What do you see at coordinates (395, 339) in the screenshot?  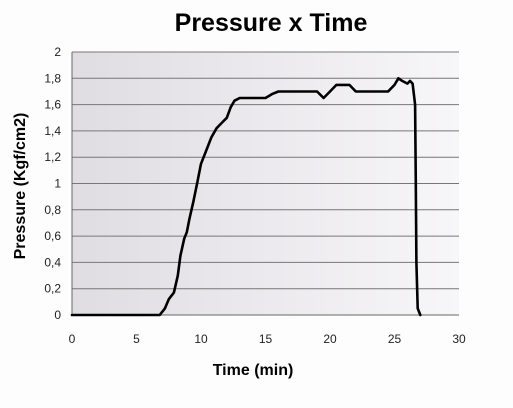 I see `x-tick-label: 25` at bounding box center [395, 339].